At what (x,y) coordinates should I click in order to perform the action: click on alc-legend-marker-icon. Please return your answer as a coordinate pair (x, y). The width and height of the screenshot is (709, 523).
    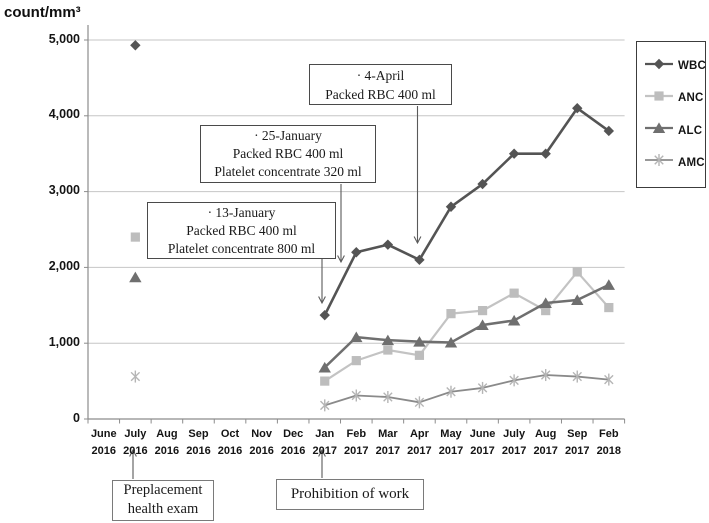
    Looking at the image, I should click on (659, 130).